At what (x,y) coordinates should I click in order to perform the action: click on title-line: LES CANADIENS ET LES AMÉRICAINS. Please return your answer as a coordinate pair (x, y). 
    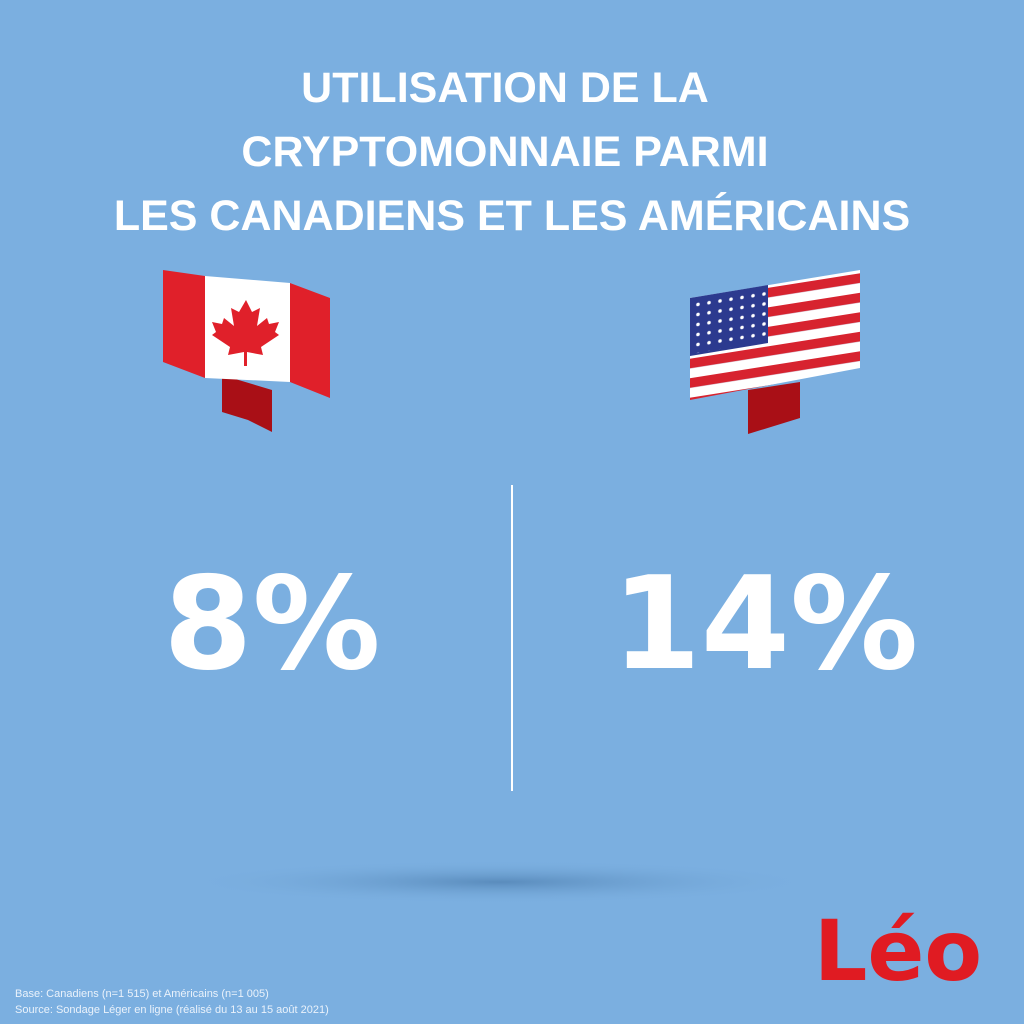
    Looking at the image, I should click on (512, 216).